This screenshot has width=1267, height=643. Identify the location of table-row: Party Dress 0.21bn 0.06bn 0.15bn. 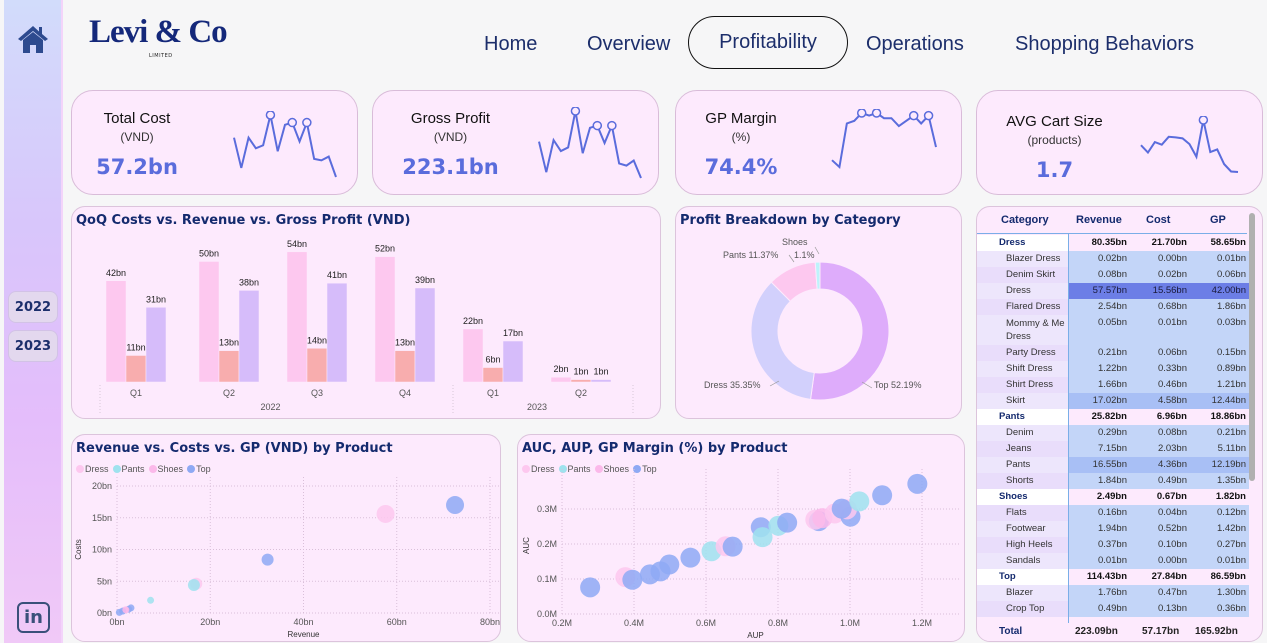
(1113, 353).